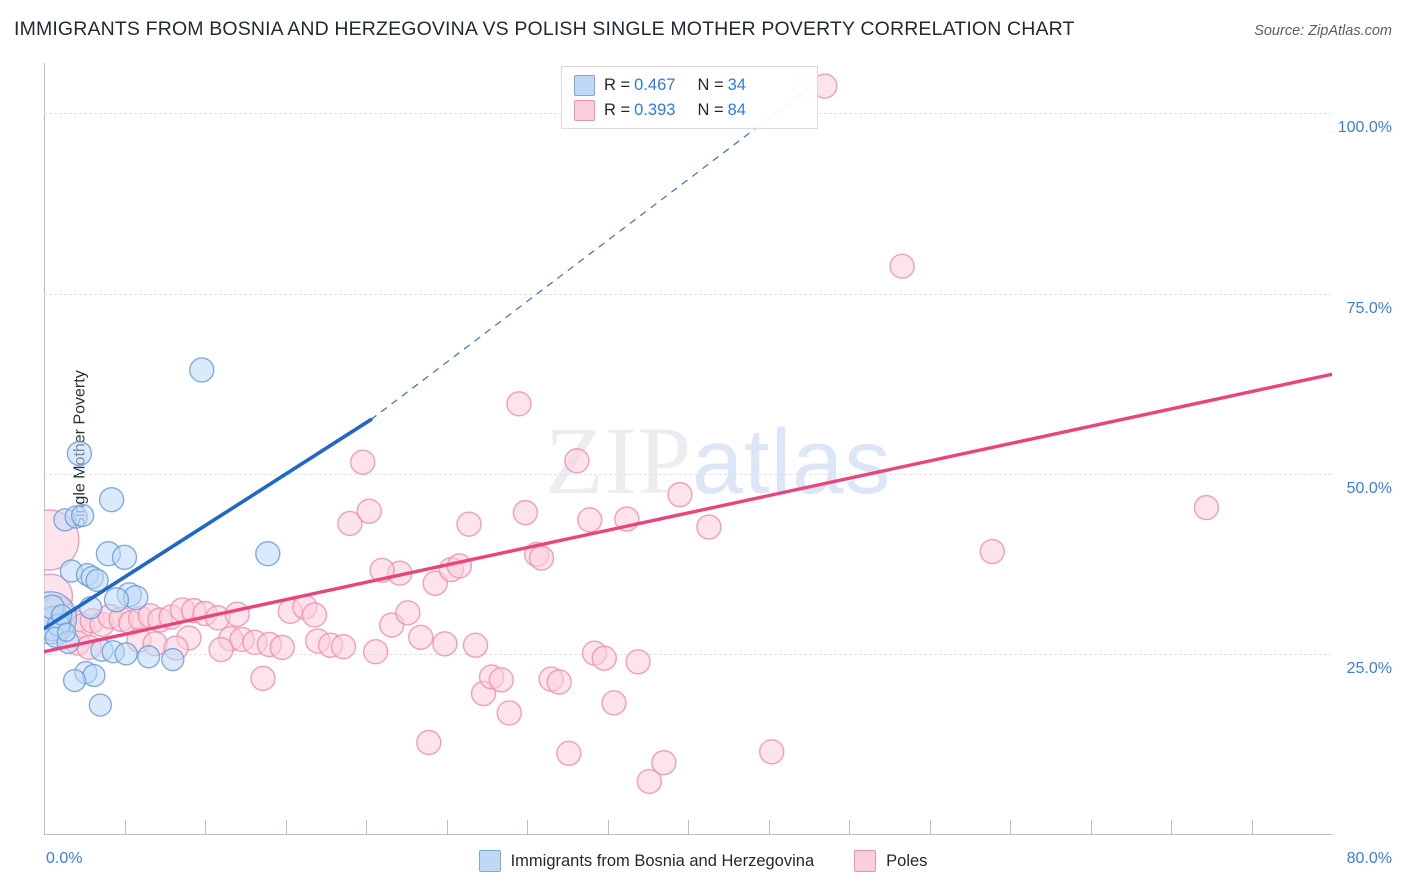 The height and width of the screenshot is (892, 1406). Describe the element at coordinates (736, 85) in the screenshot. I see `blue-n-value: 34` at that location.